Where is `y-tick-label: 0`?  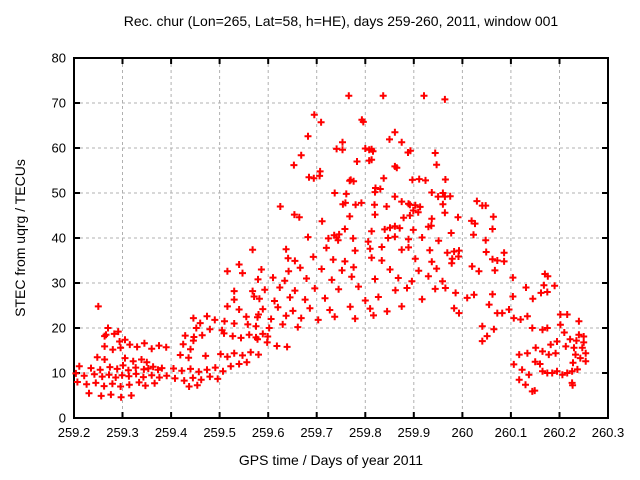 y-tick-label: 0 is located at coordinates (62, 418).